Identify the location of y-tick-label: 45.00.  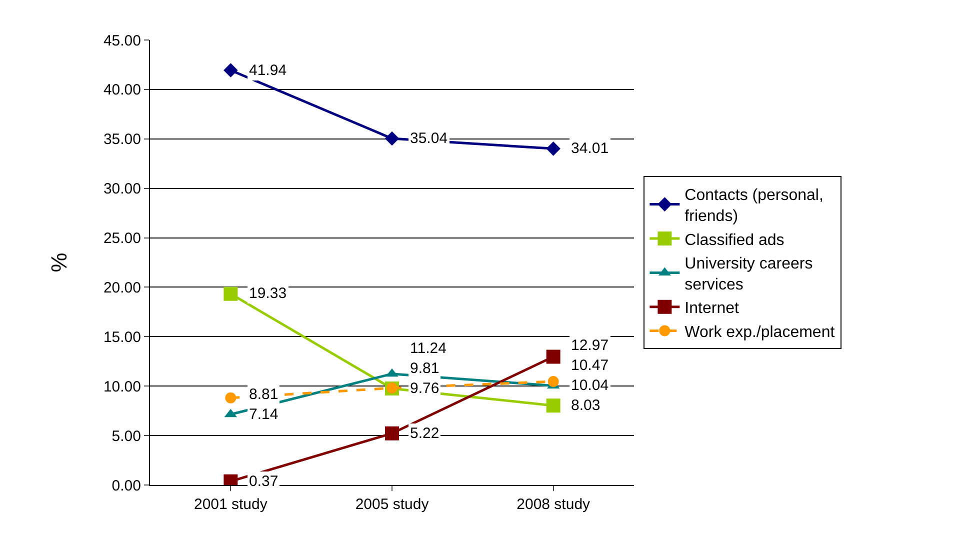
(122, 41).